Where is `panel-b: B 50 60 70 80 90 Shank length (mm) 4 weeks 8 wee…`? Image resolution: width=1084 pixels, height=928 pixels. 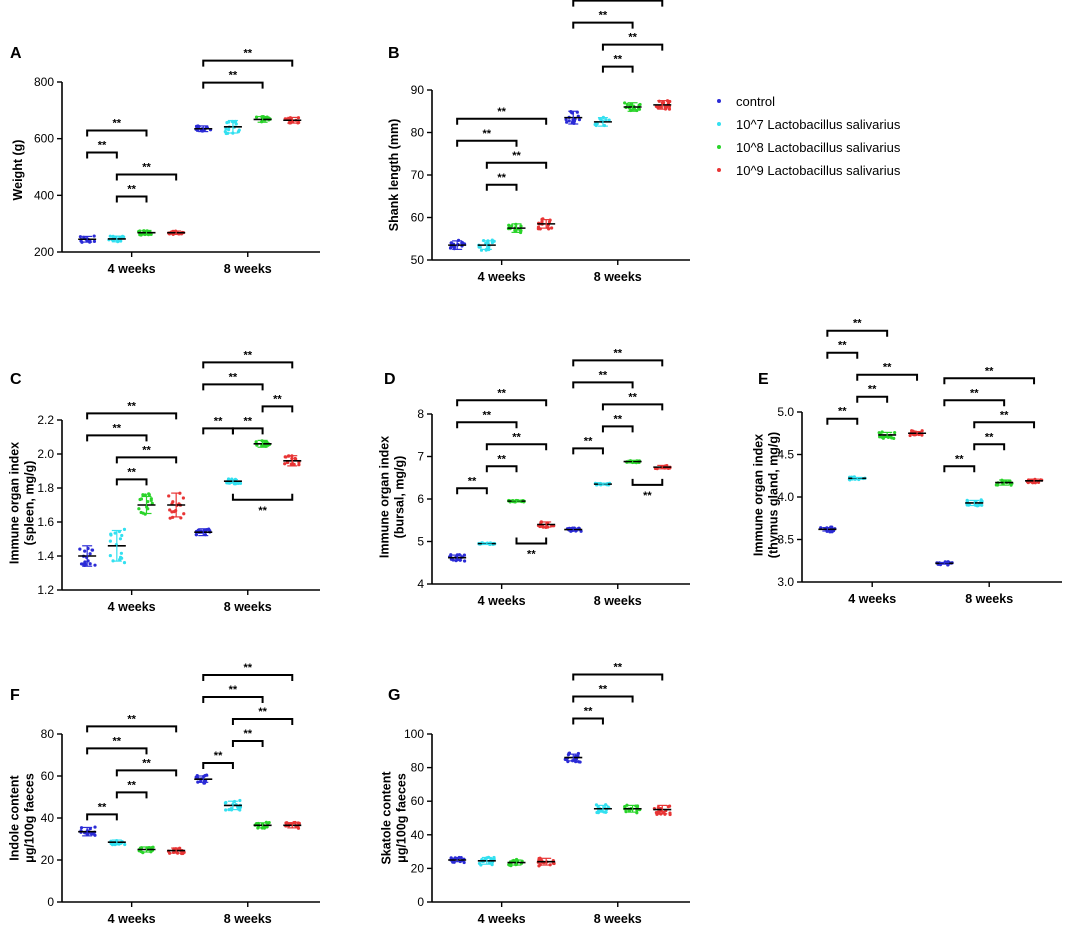 panel-b: B 50 60 70 80 90 Shank length (mm) 4 weeks 8 wee… is located at coordinates (538, 142).